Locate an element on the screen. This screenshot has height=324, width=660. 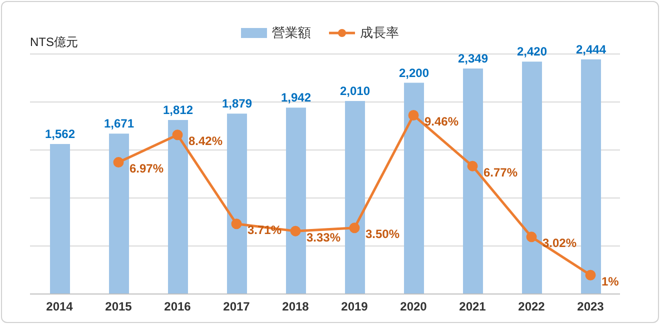
data-label: 2,444 is located at coordinates (591, 49).